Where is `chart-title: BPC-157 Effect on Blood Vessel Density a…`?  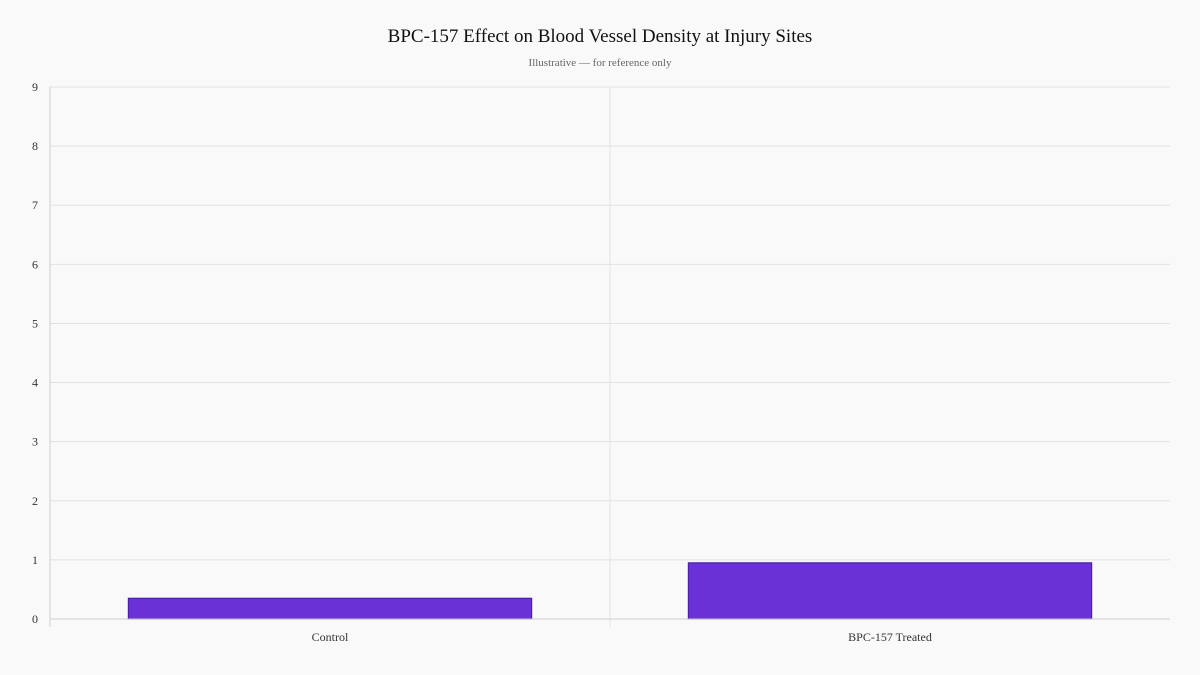
chart-title: BPC-157 Effect on Blood Vessel Density a… is located at coordinates (600, 36).